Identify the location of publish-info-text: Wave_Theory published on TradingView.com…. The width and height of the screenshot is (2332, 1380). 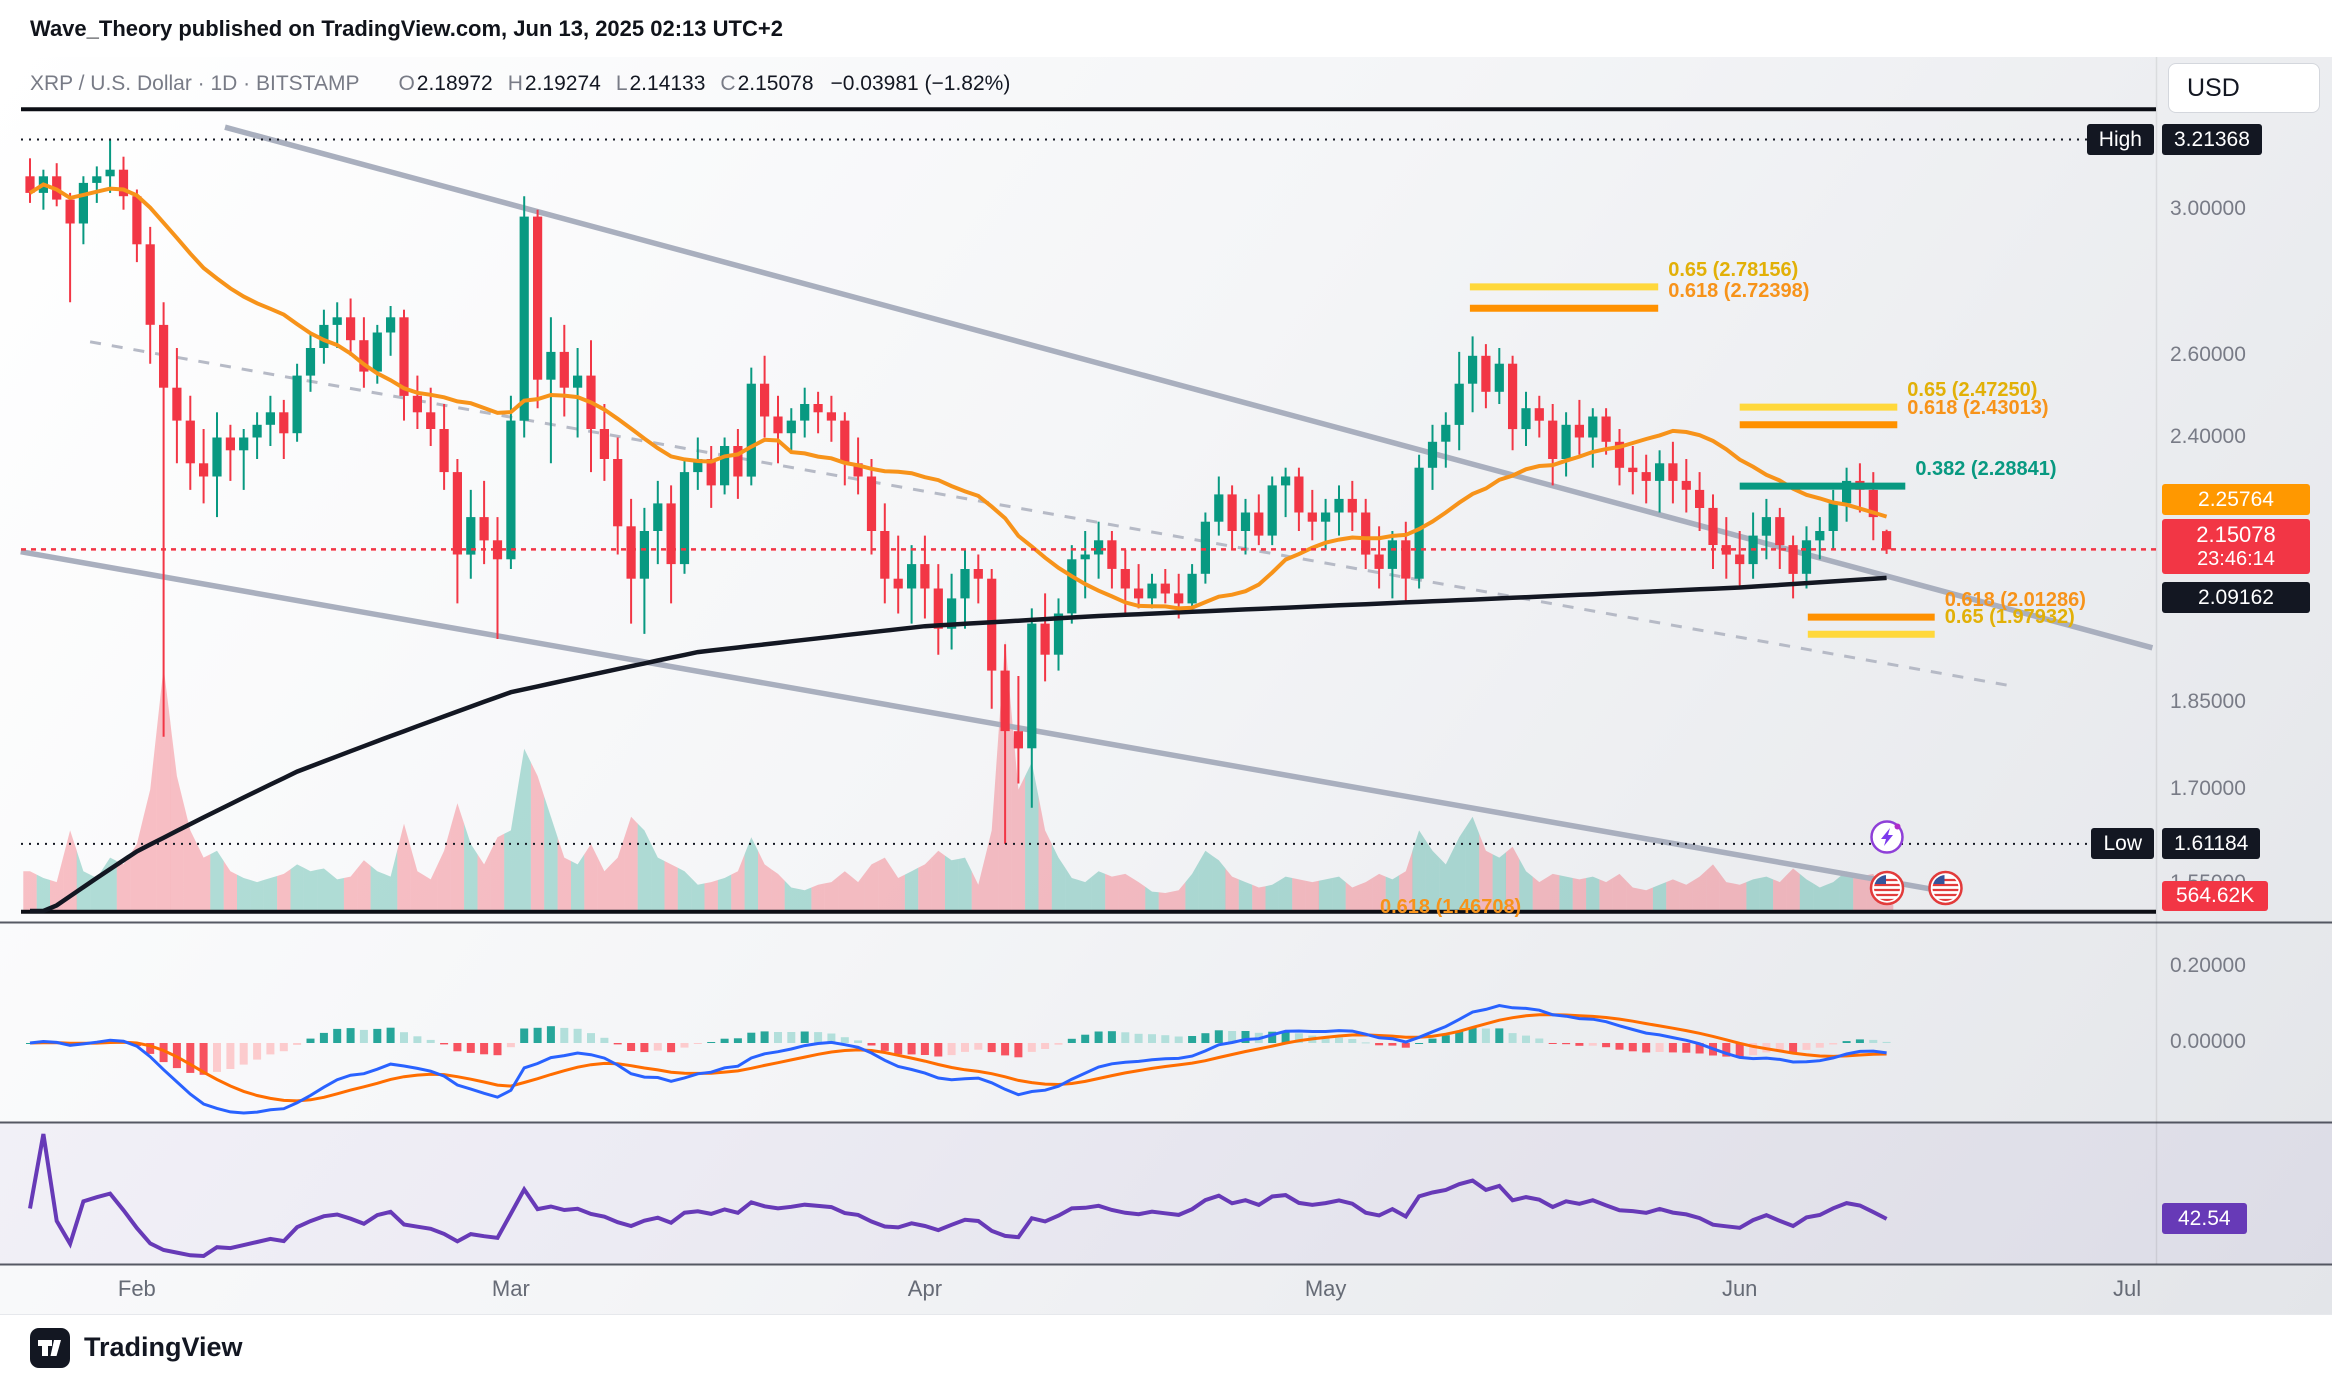
(406, 28).